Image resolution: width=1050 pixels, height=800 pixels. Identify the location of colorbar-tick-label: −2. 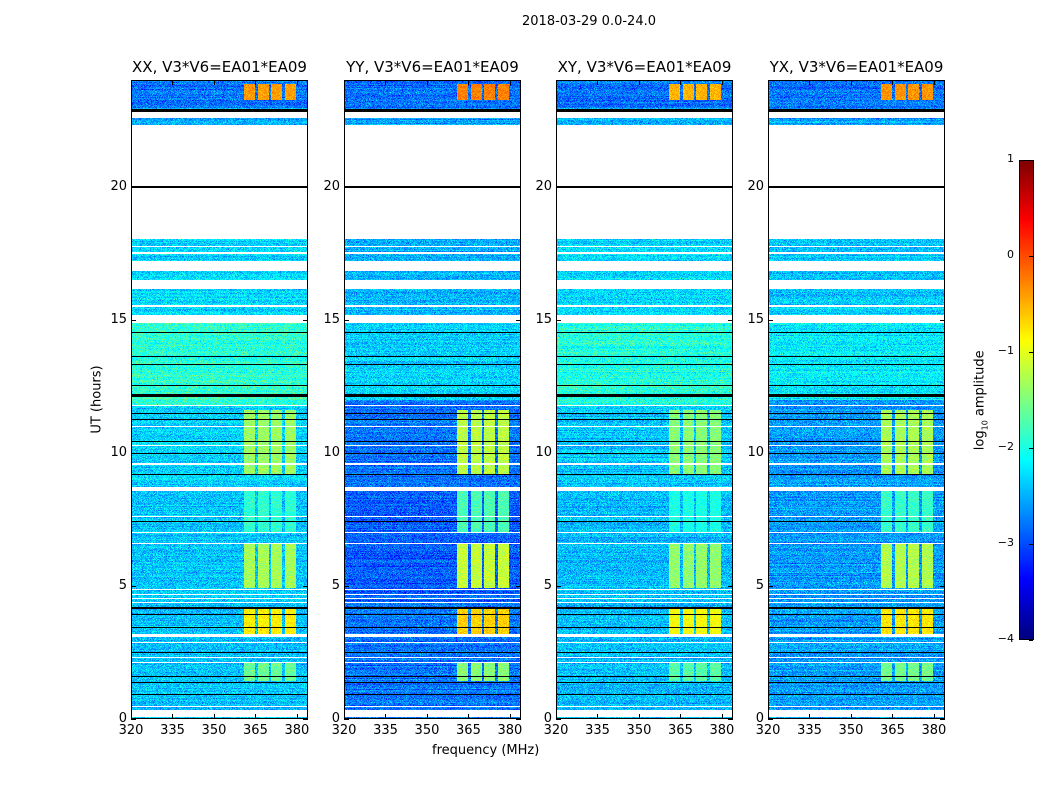
(1005, 446).